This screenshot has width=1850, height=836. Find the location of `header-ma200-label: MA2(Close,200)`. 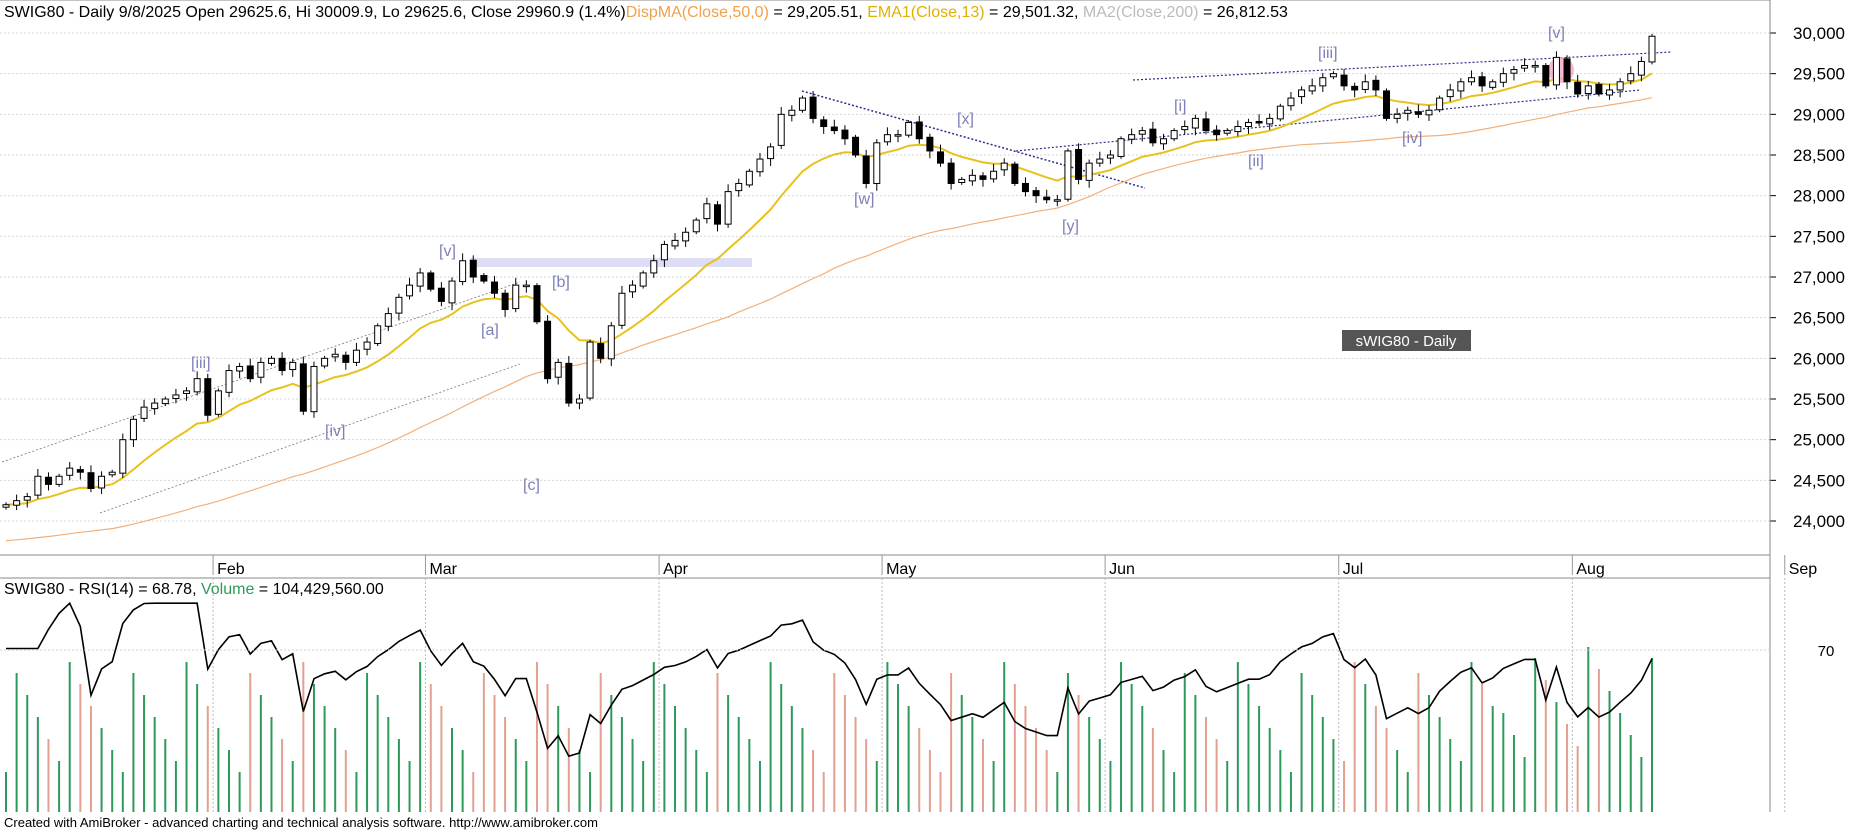

header-ma200-label: MA2(Close,200) is located at coordinates (1141, 12).